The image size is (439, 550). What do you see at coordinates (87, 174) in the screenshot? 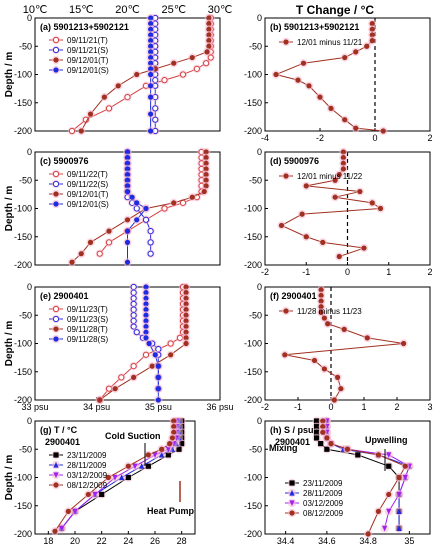
I see `legend-label-c-0: 09/11/22(T)` at bounding box center [87, 174].